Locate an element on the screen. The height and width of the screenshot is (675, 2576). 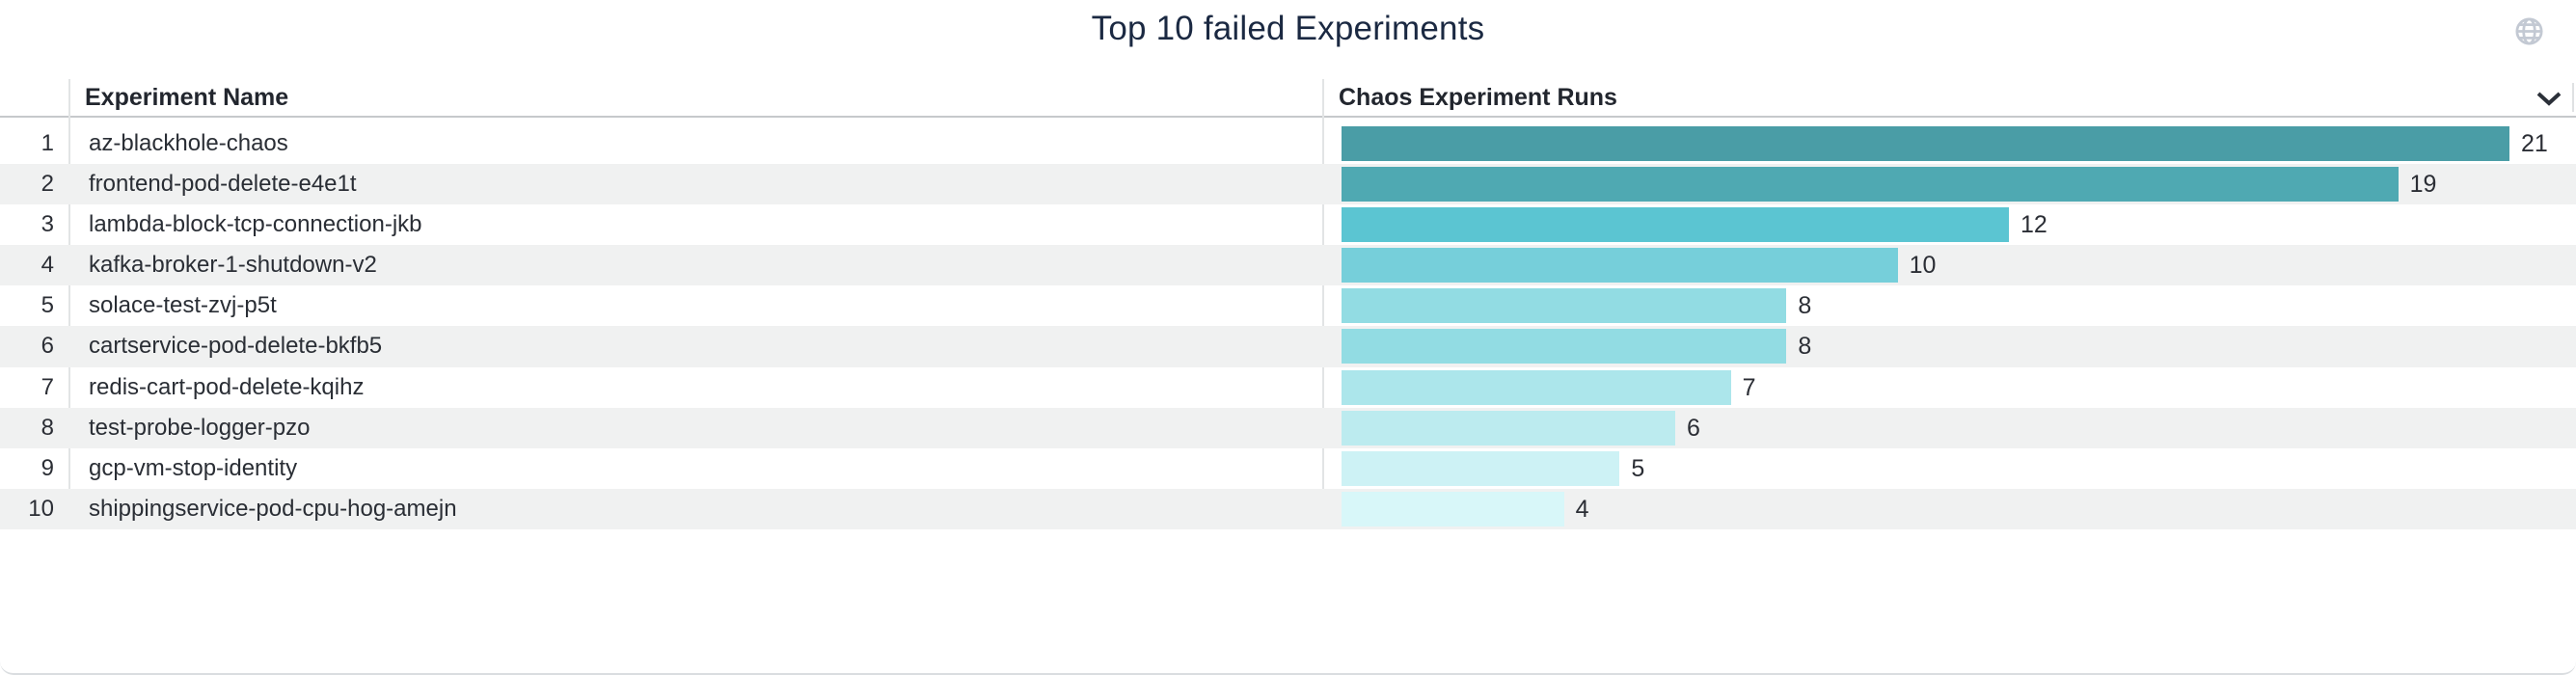
table-row: 3 lambda-block-tcp-connection-jkb 12 is located at coordinates (1288, 224).